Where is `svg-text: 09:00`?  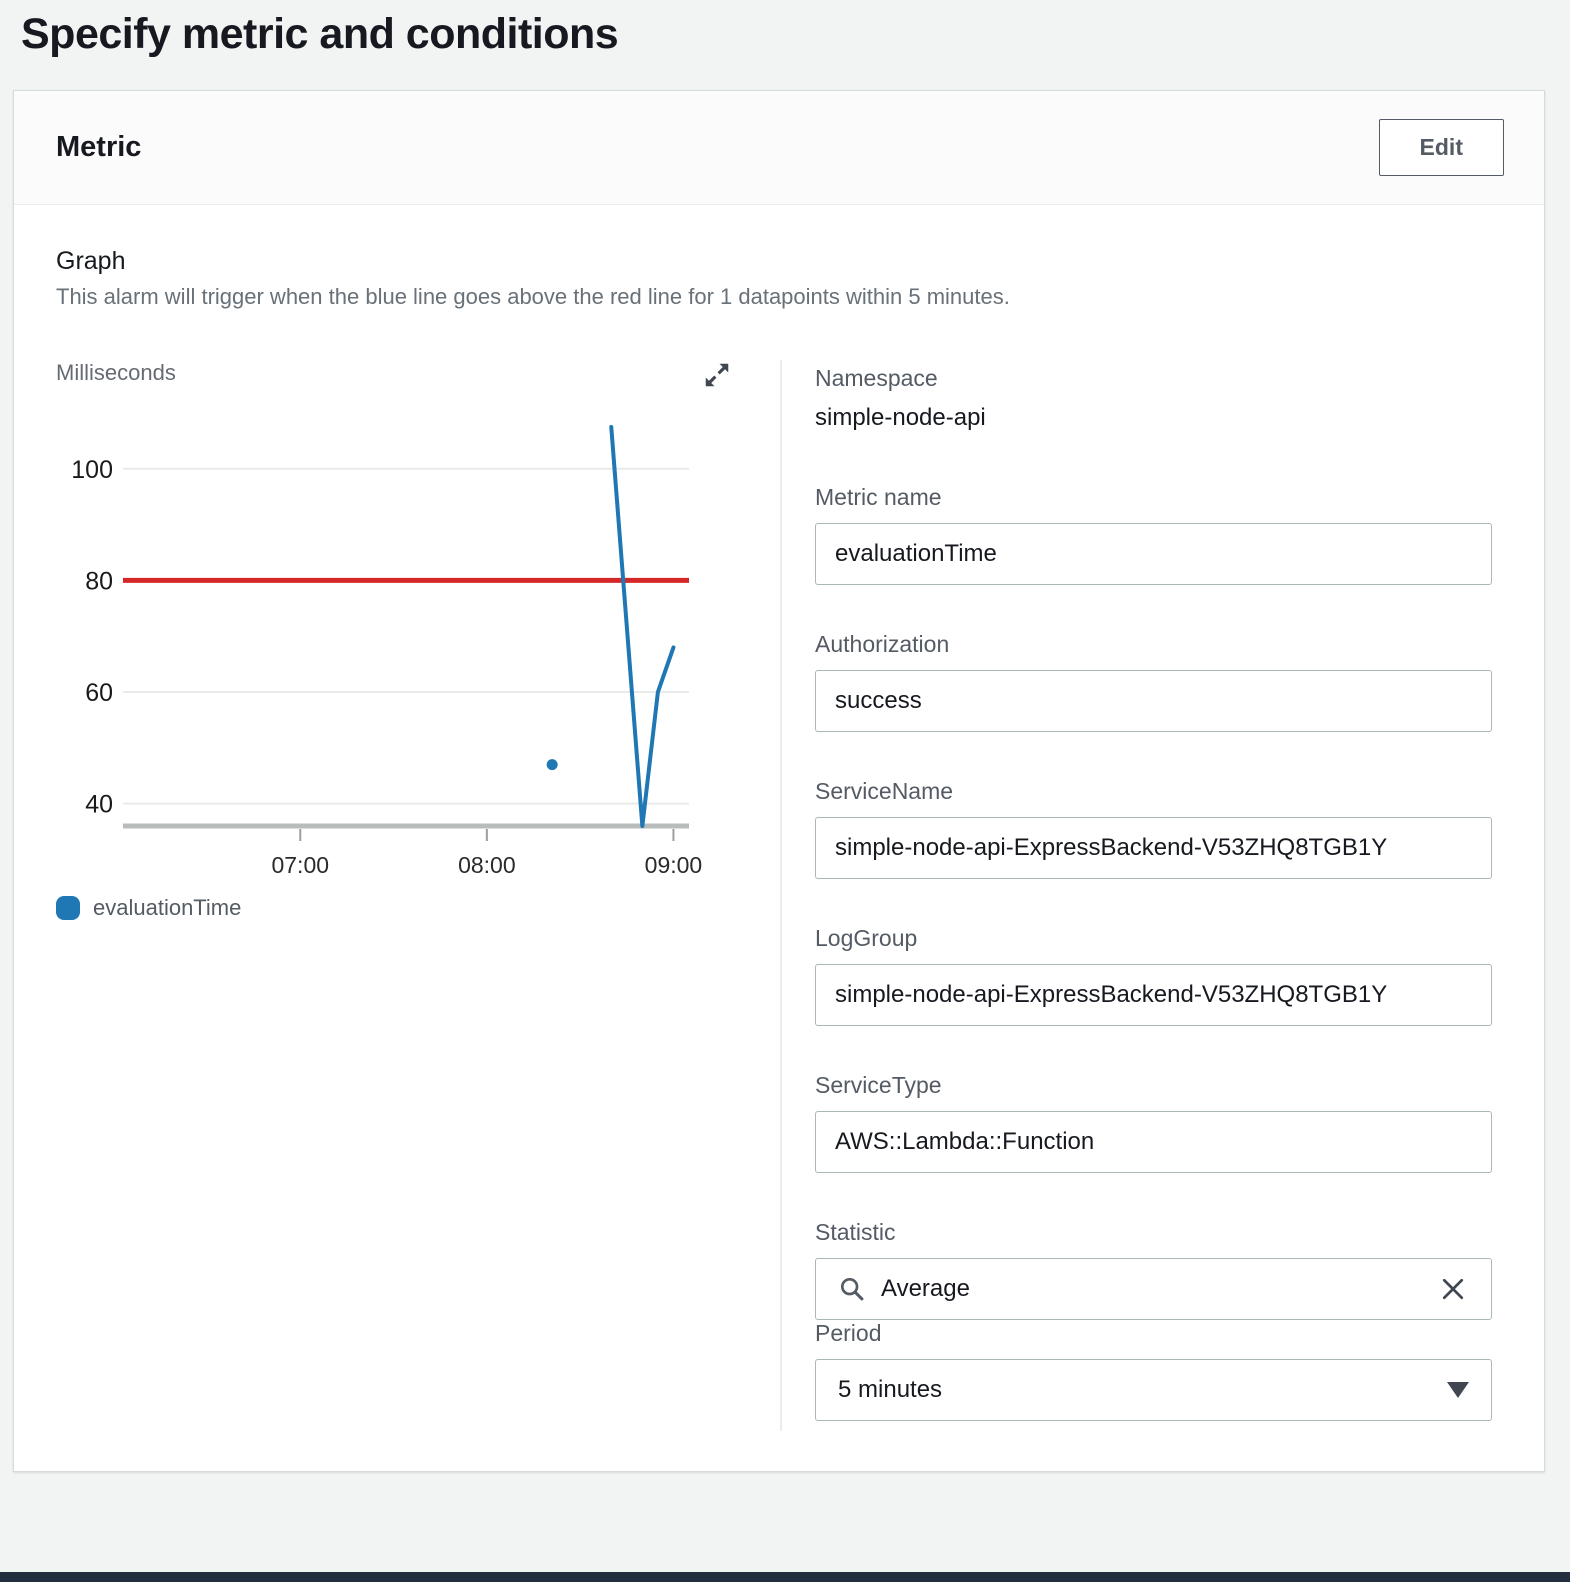 svg-text: 09:00 is located at coordinates (674, 865).